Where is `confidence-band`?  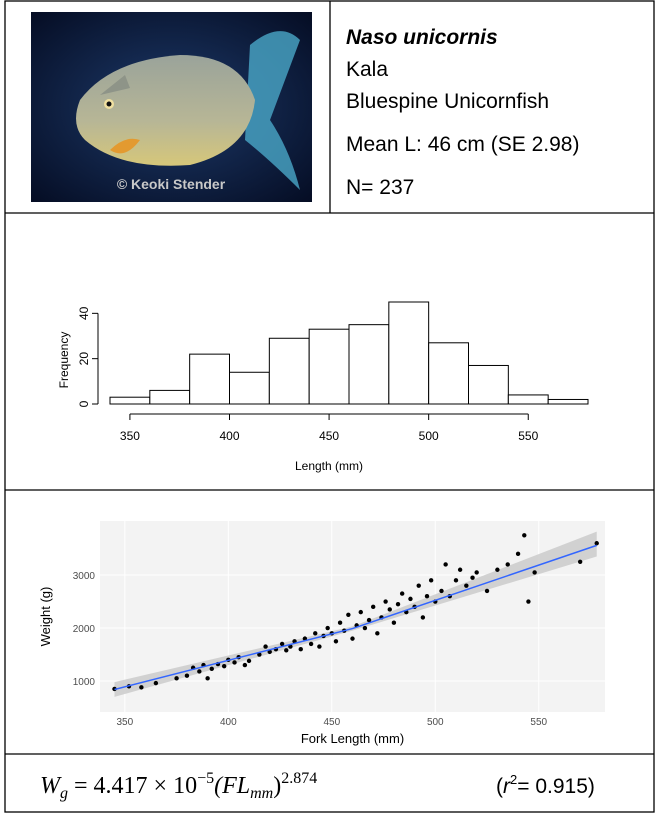 confidence-band is located at coordinates (355, 614).